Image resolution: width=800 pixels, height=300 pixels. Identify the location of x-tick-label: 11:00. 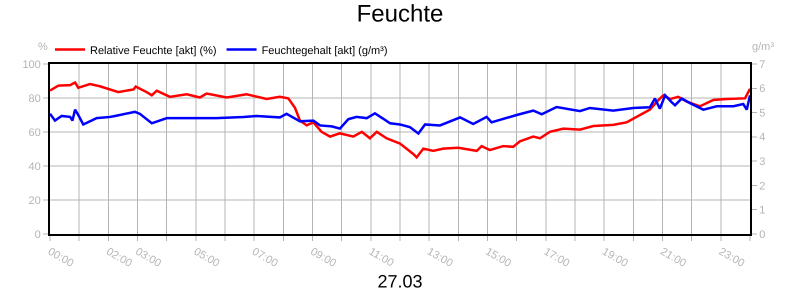
(381, 258).